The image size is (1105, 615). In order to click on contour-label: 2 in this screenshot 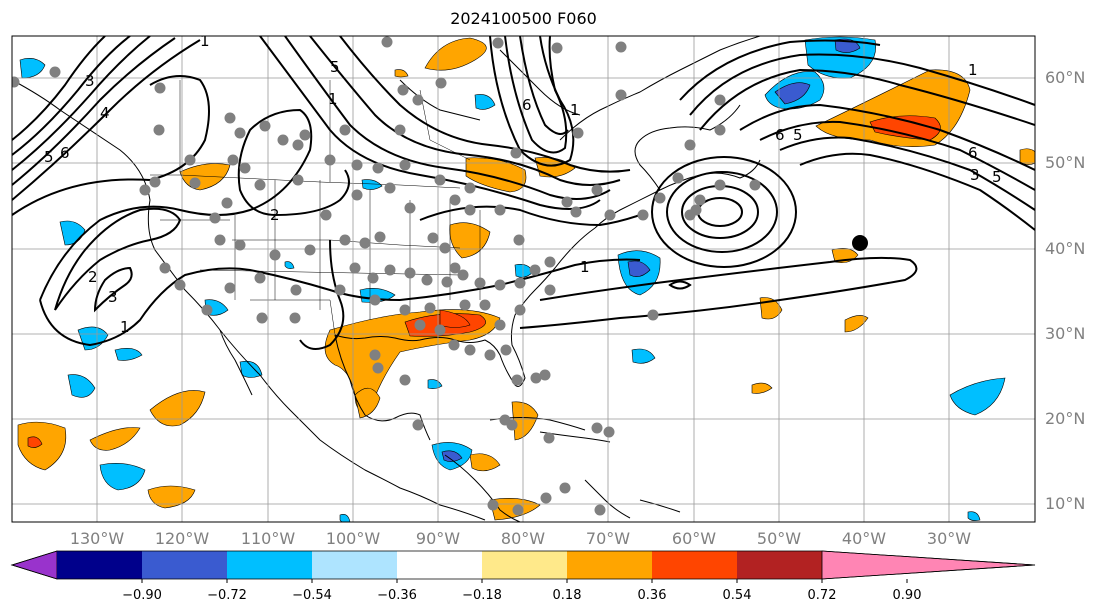, I will do `click(275, 215)`.